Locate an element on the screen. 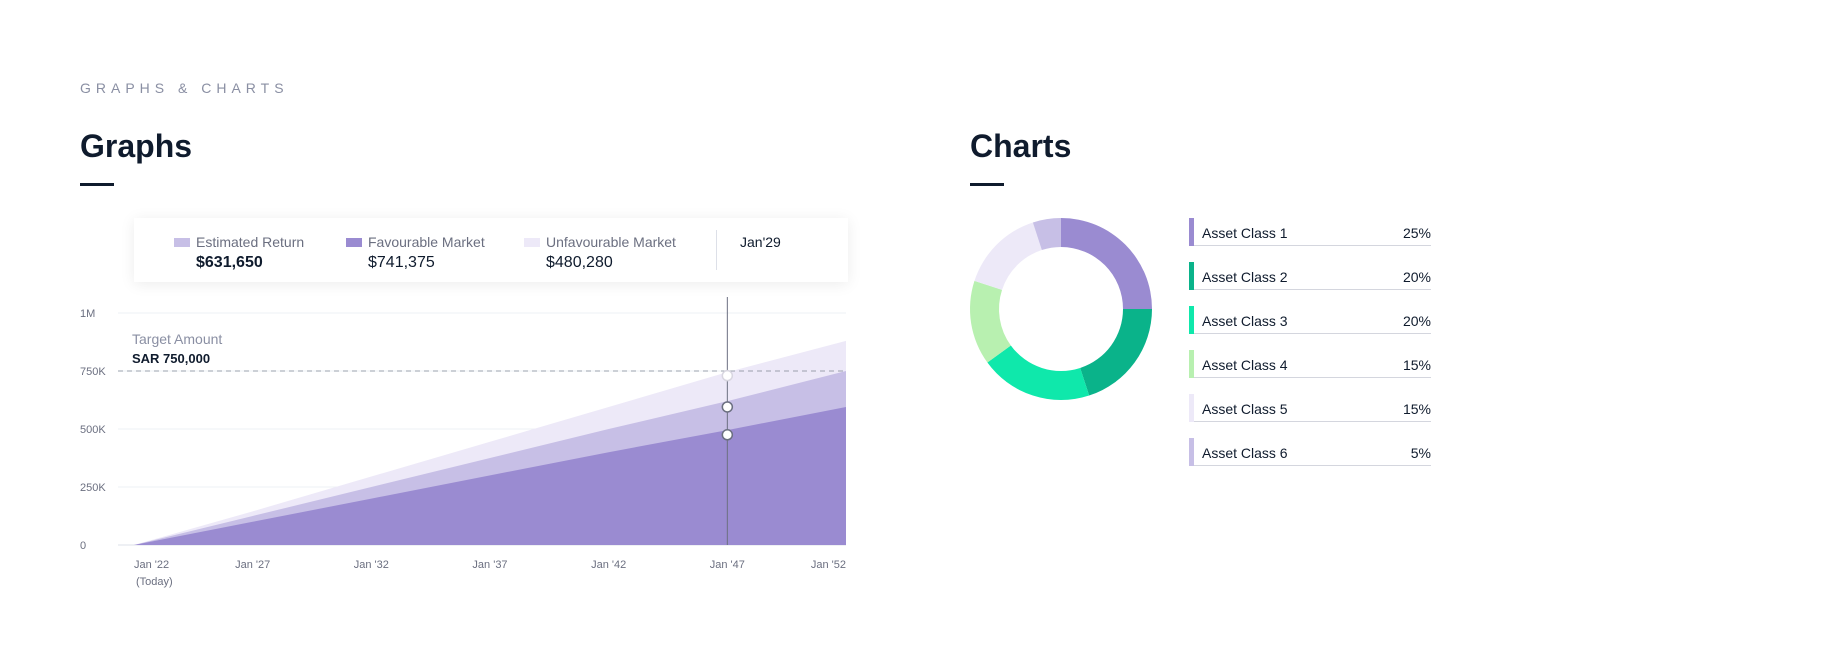  legend-label: Asset Class 6 is located at coordinates (1245, 453).